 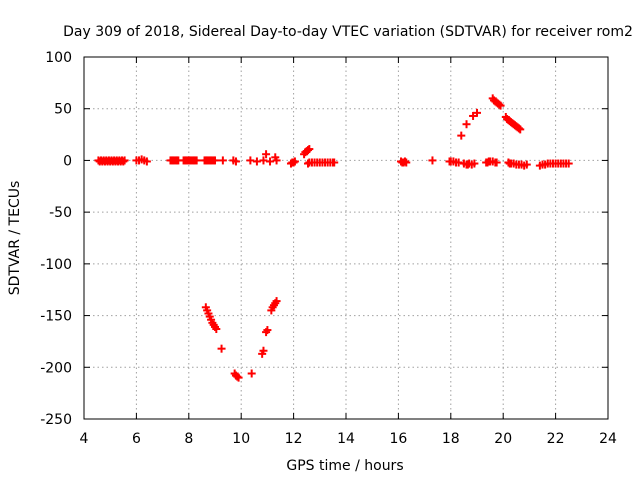 I want to click on y-tick-label: -250, so click(x=56, y=420).